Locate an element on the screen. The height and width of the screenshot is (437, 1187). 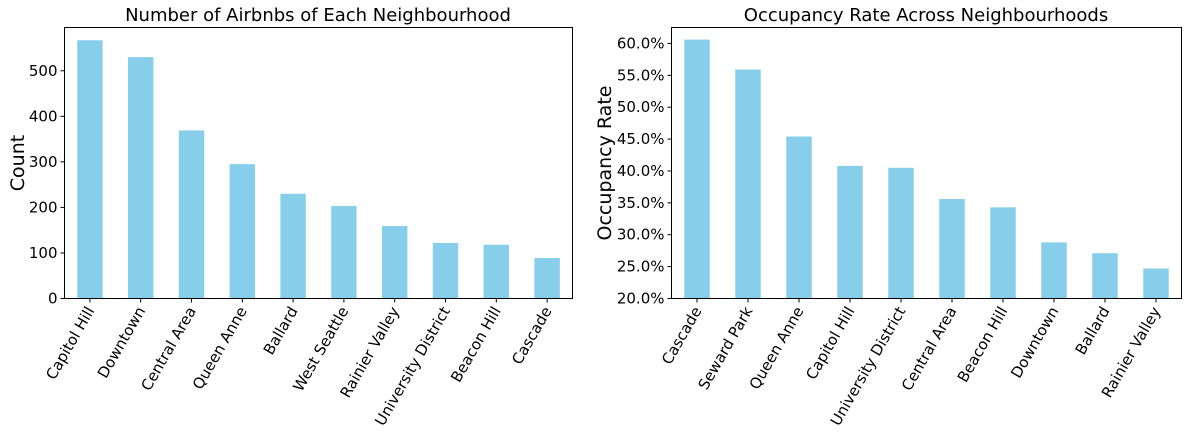
y-tick-label: 55.0% is located at coordinates (641, 75).